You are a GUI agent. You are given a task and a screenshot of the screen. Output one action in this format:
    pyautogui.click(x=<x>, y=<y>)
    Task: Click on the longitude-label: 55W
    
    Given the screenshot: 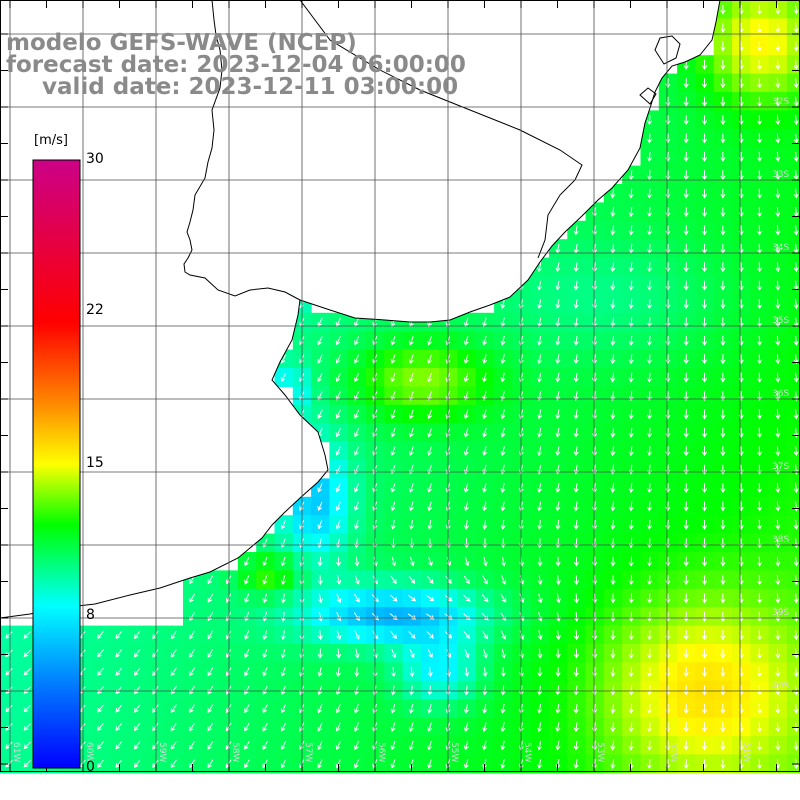 What is the action you would take?
    pyautogui.click(x=454, y=752)
    